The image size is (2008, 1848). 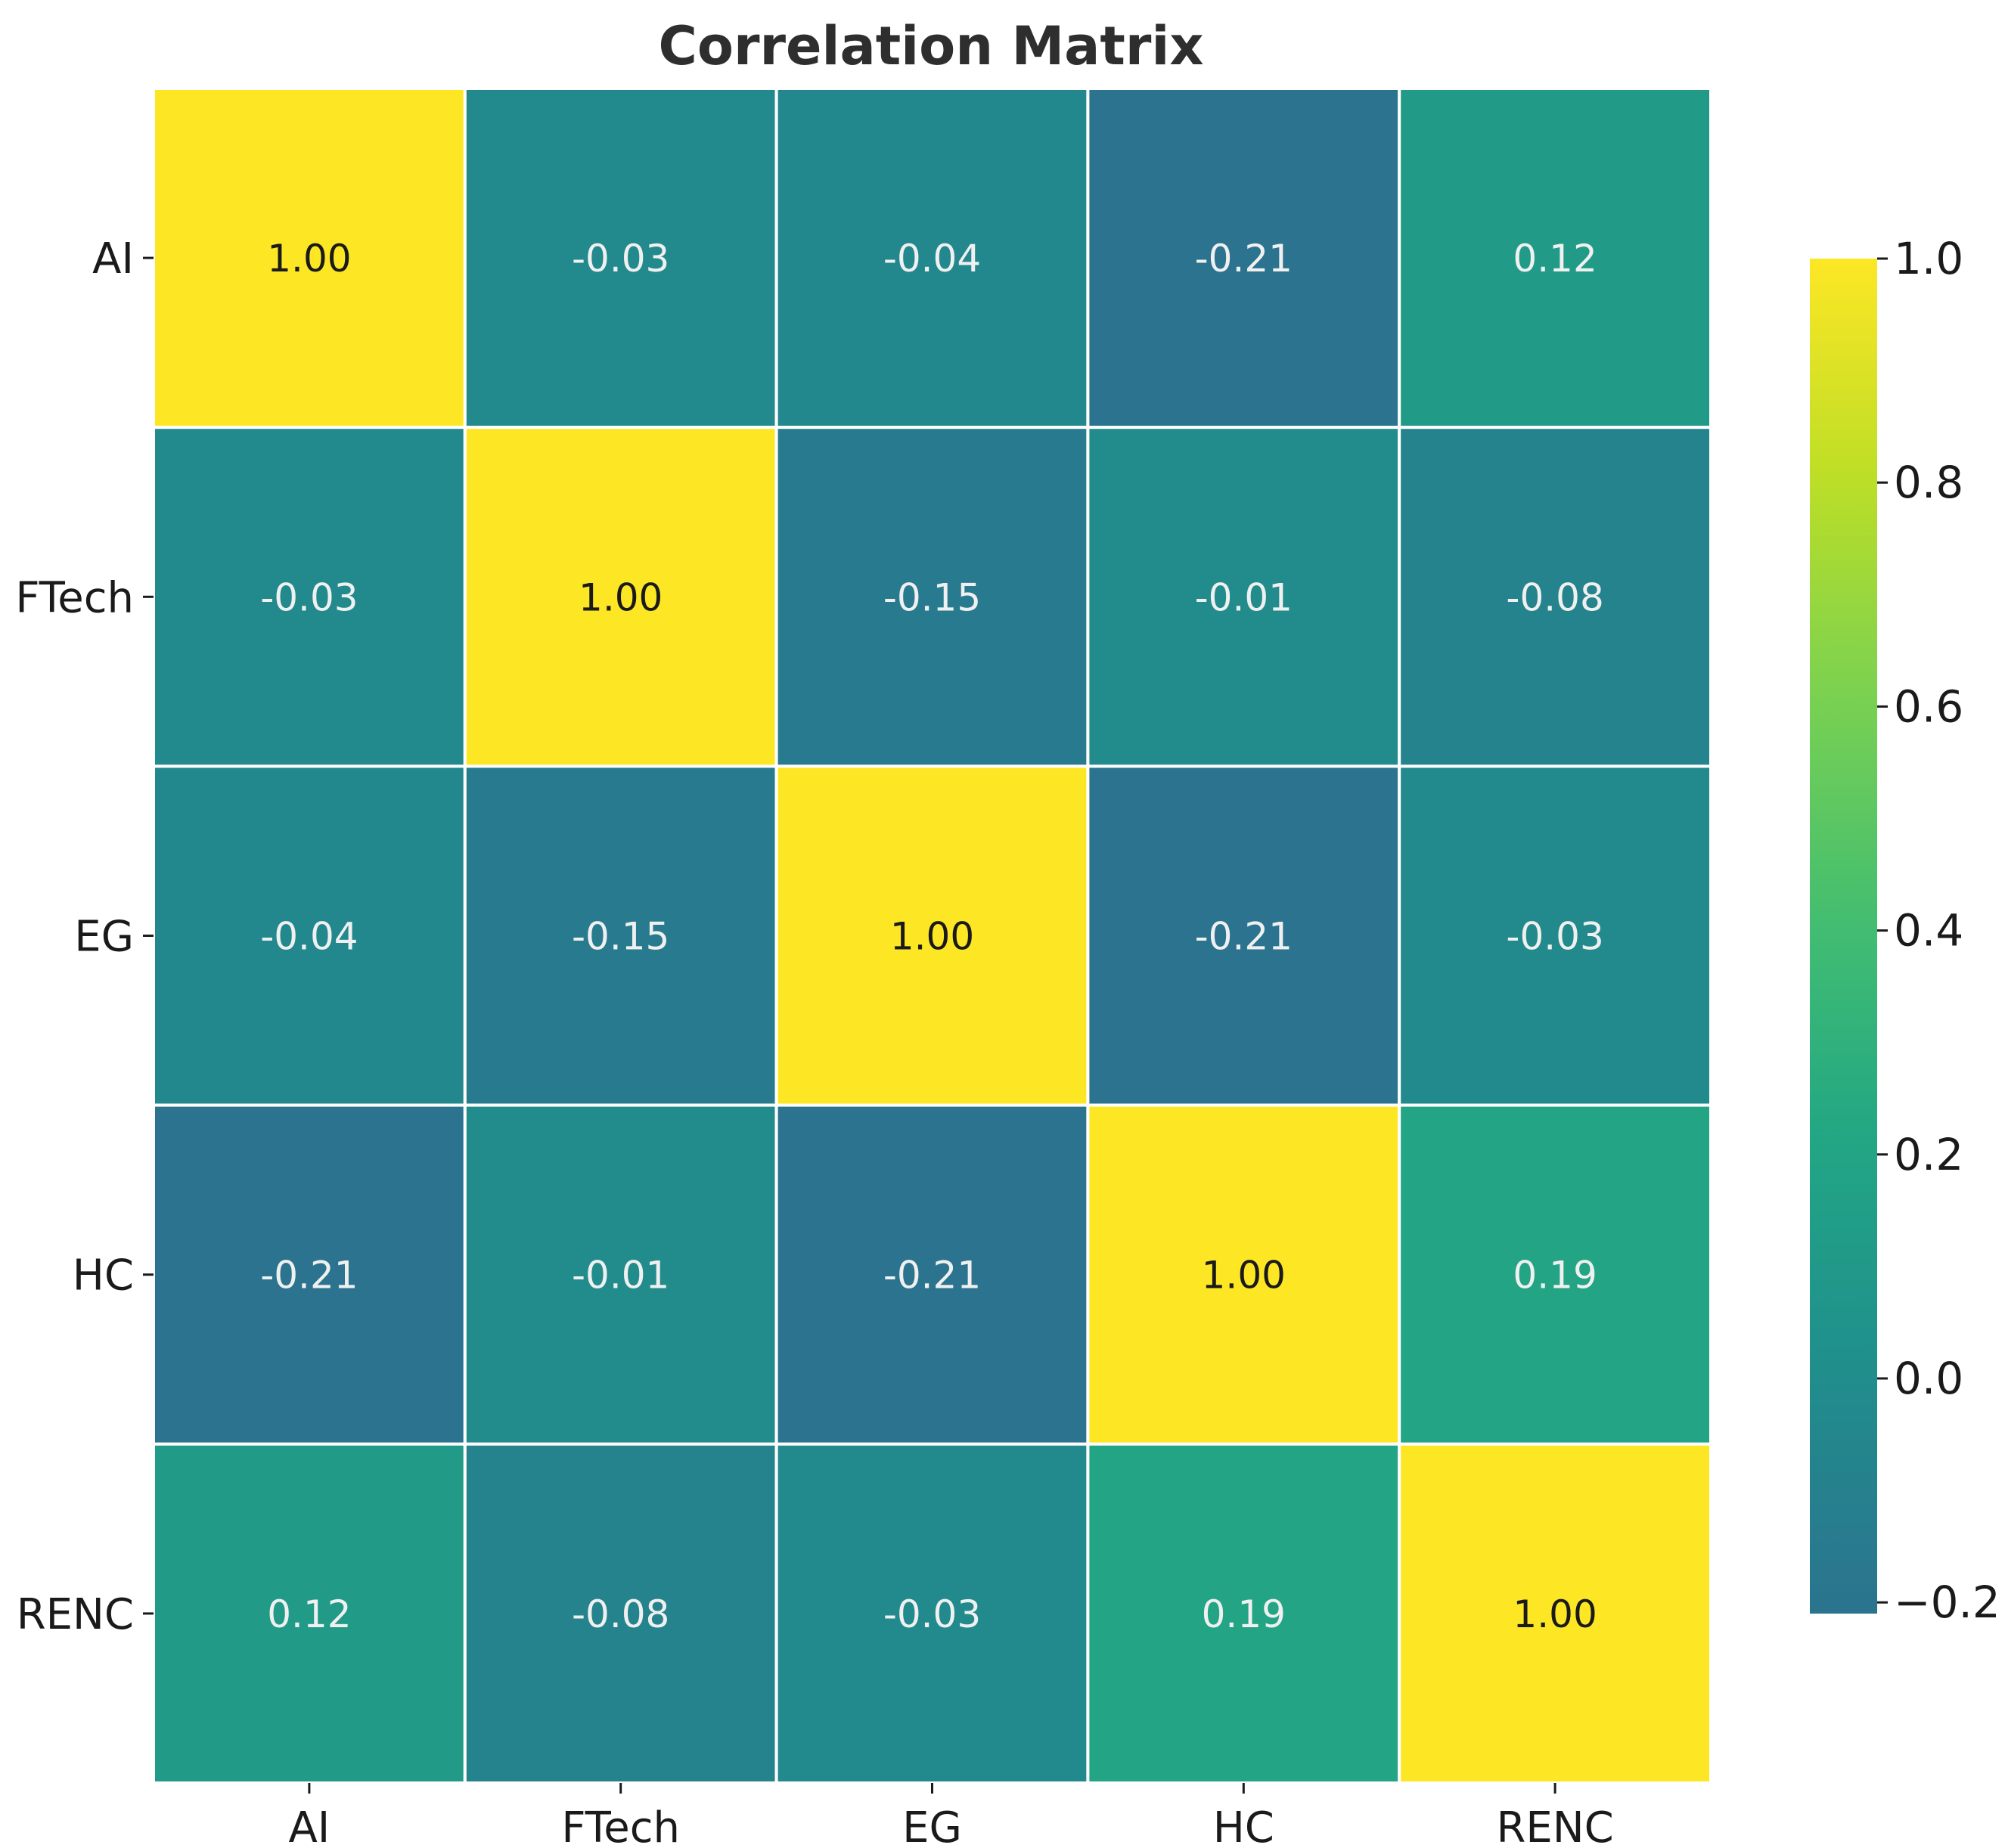 I want to click on colorbar-tick-label: 0.2, so click(x=1928, y=1154).